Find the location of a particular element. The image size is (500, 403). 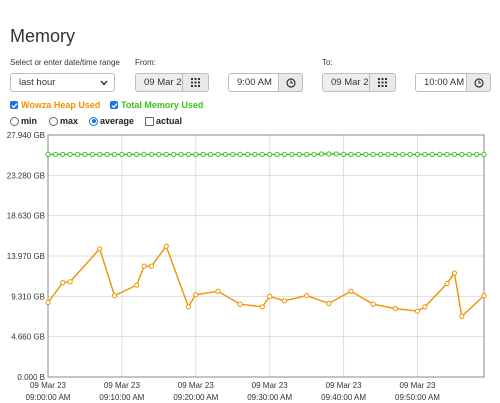

checkbox-actual-label: actual is located at coordinates (169, 121).